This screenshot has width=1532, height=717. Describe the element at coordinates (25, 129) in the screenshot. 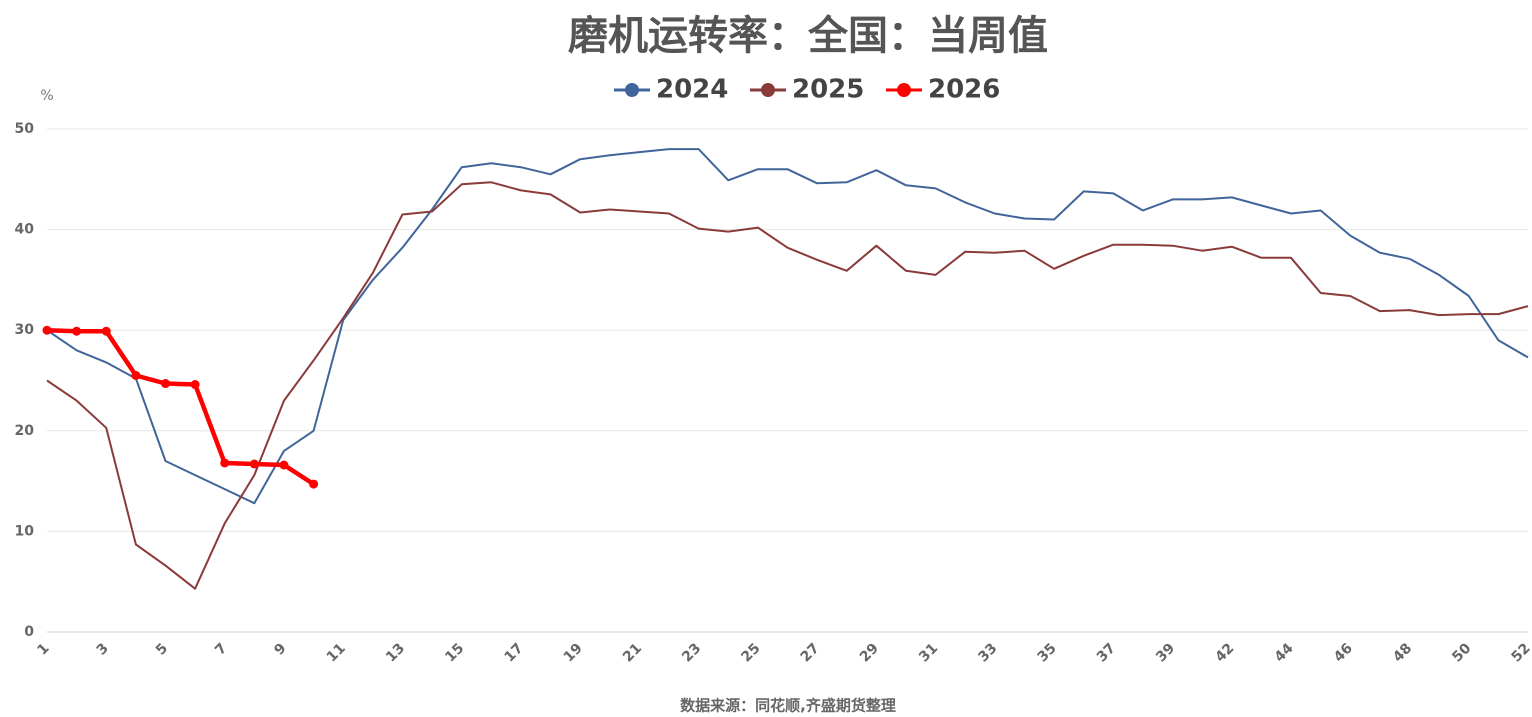

I see `y-tick-label: 50` at that location.